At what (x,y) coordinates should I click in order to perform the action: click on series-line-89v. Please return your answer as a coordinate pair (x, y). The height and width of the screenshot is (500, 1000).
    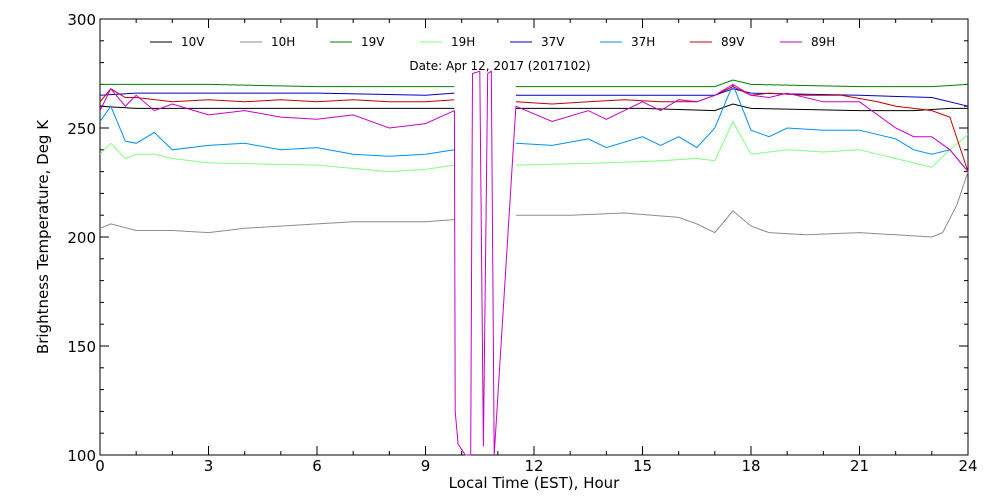
    Looking at the image, I should click on (534, 129).